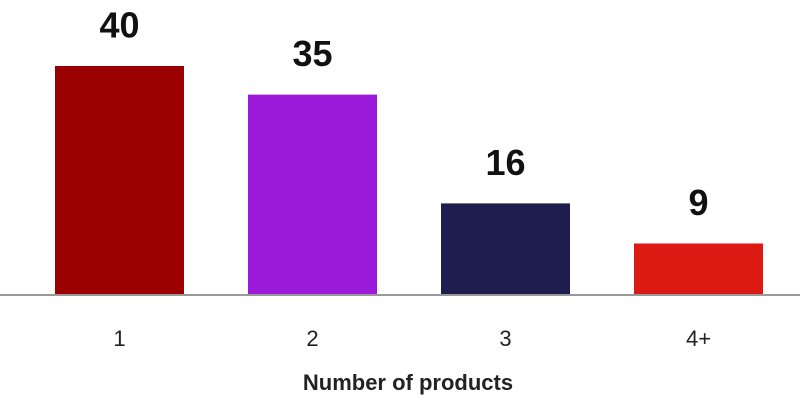  What do you see at coordinates (312, 53) in the screenshot?
I see `value-label: 35` at bounding box center [312, 53].